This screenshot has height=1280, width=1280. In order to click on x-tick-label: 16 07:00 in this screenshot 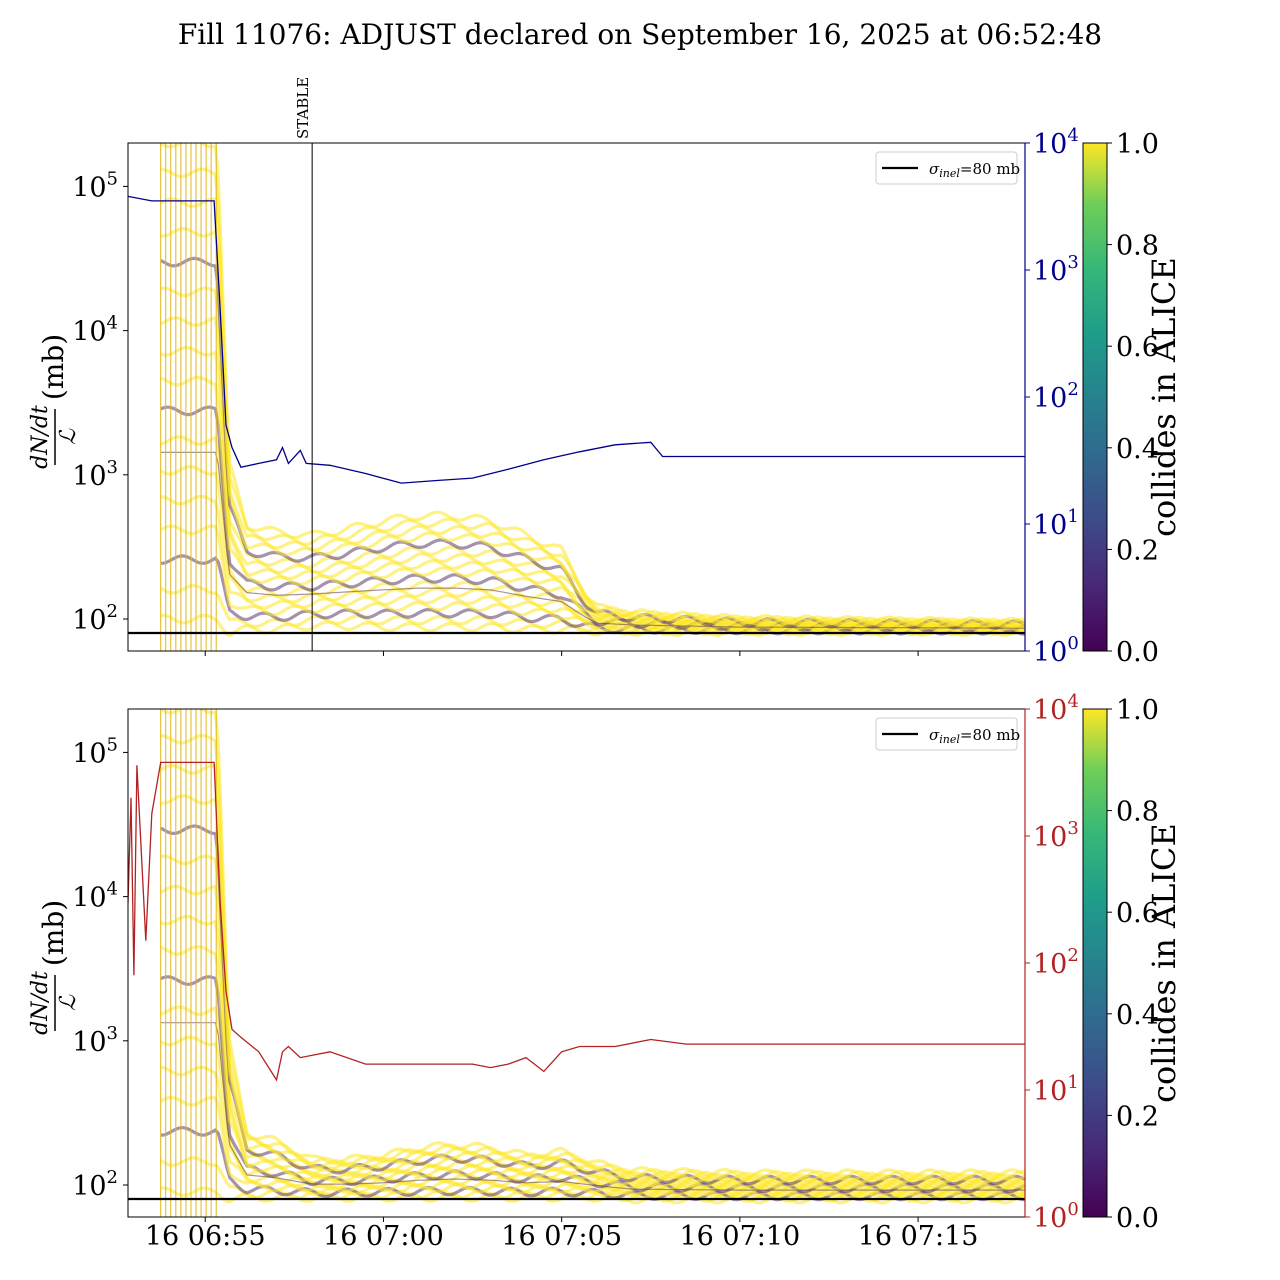, I will do `click(383, 1236)`.